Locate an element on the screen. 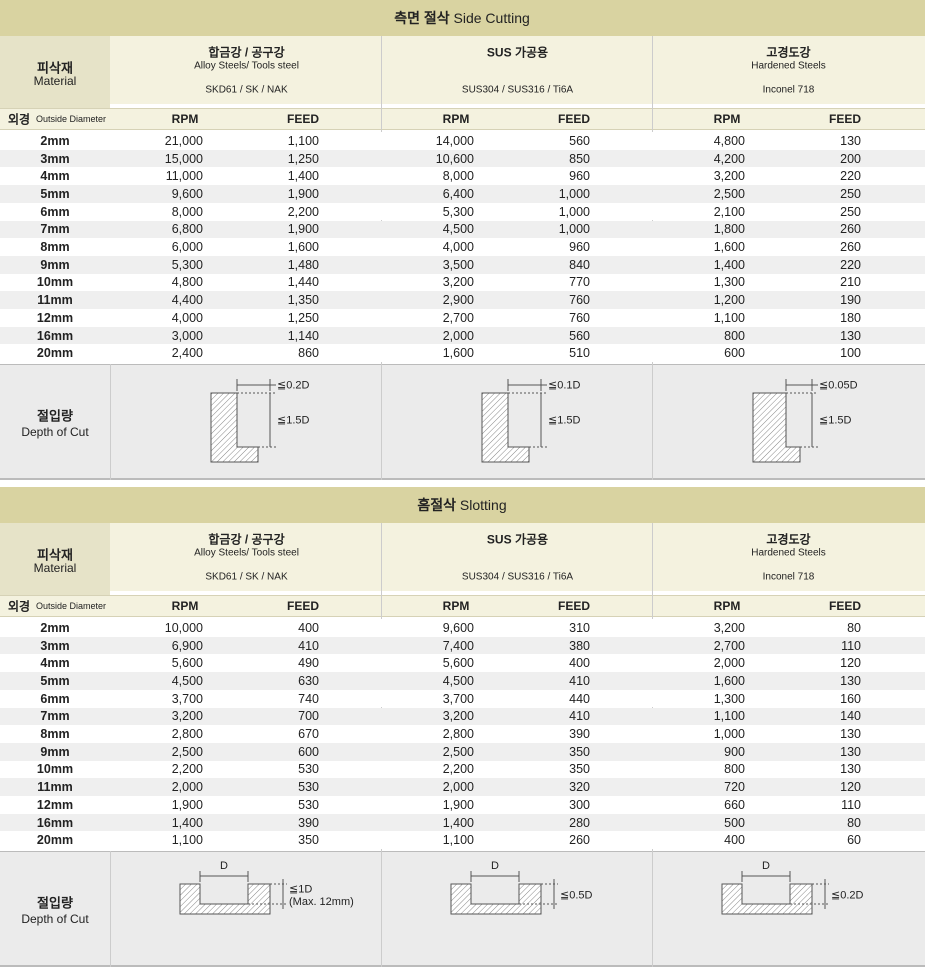 This screenshot has width=925, height=970. feed-value: 1,400 is located at coordinates (303, 176).